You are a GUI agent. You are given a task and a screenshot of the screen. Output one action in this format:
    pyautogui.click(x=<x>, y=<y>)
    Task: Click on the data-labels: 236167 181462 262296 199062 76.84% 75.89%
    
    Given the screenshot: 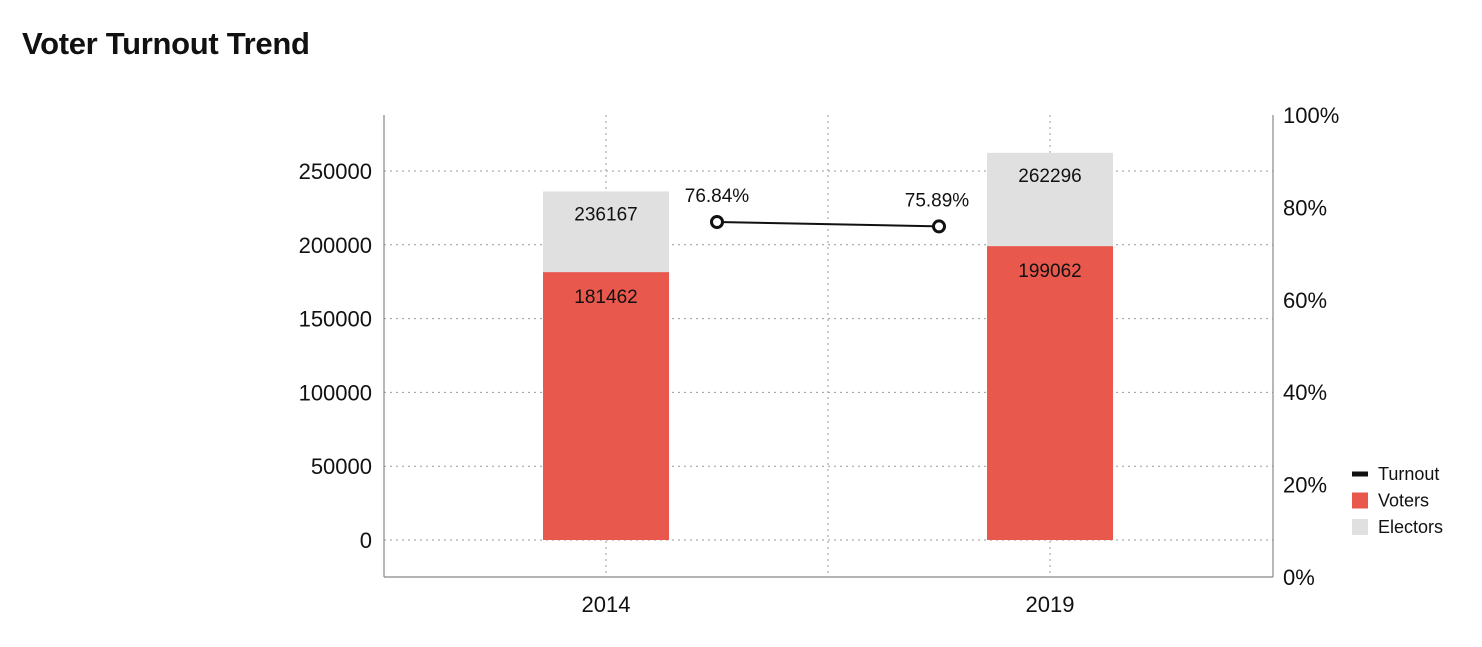 What is the action you would take?
    pyautogui.click(x=827, y=237)
    